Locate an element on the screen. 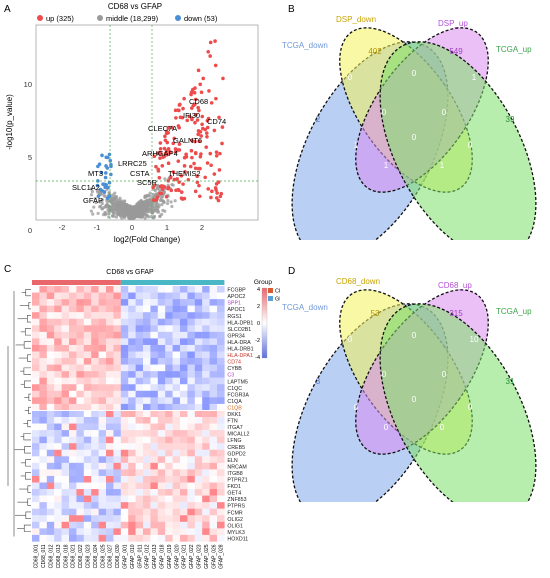 This screenshot has width=550, height=578. heatmap-gene-label: GDPD2 is located at coordinates (236, 454).